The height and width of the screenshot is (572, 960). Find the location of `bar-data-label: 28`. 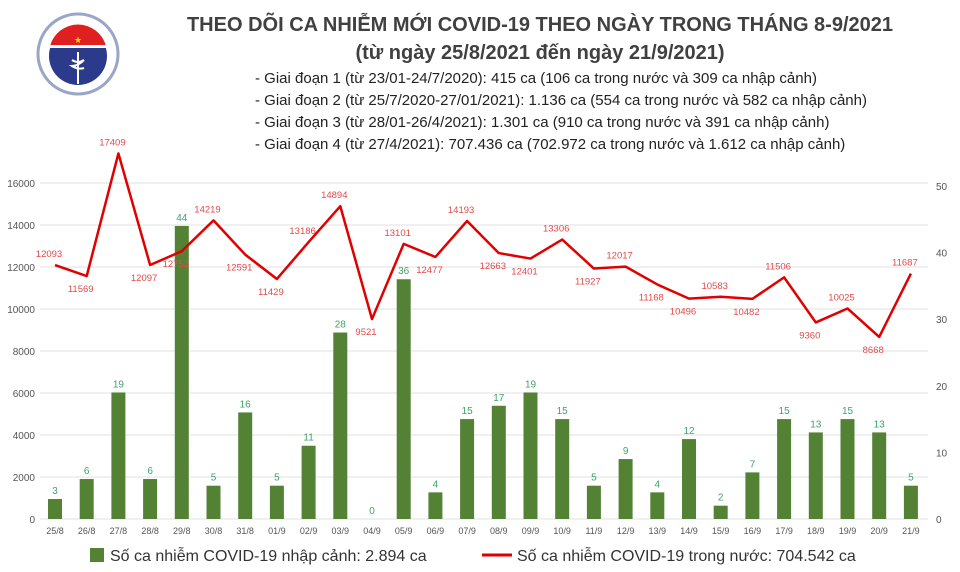

bar-data-label: 28 is located at coordinates (341, 325).